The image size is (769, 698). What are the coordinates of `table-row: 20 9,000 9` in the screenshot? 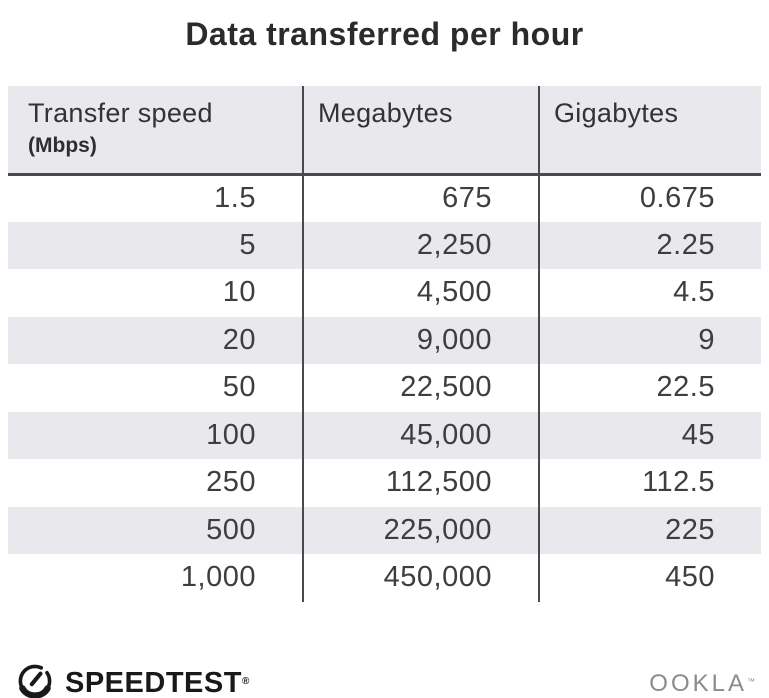 It's located at (384, 340).